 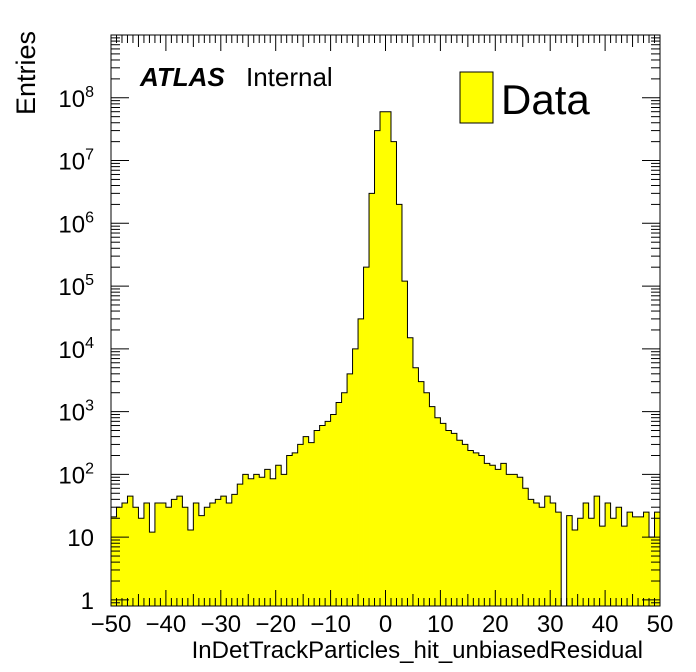 I want to click on legend-label: Data, so click(x=545, y=99).